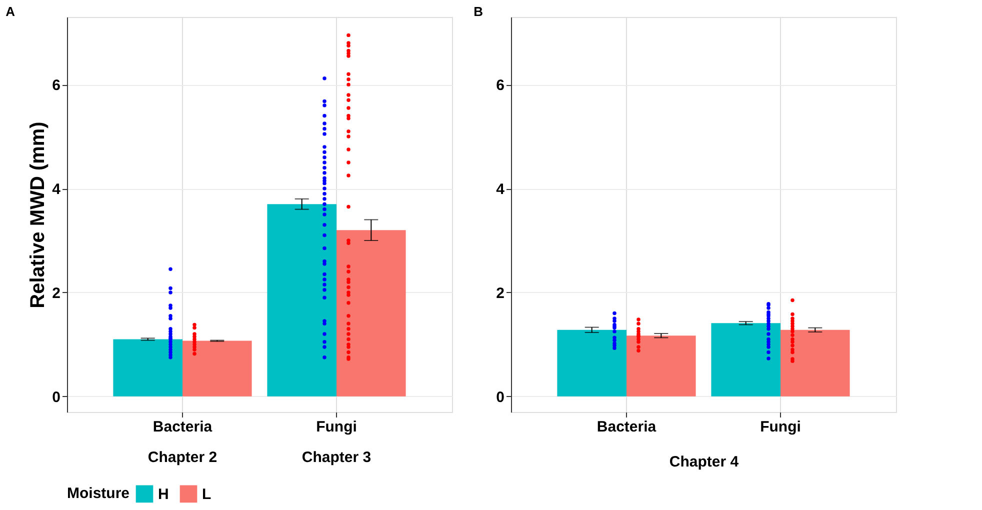  I want to click on text: Chapter 3, so click(337, 457).